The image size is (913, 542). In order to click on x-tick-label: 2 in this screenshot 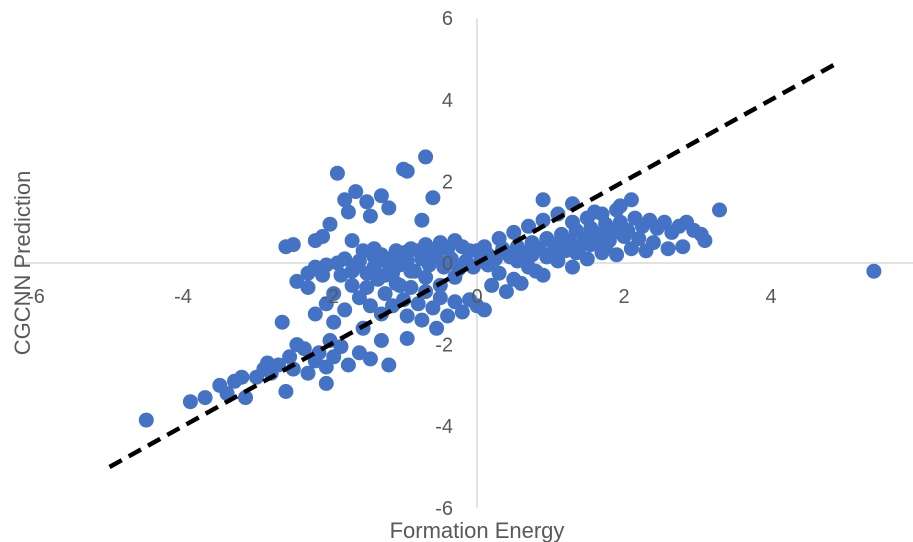, I will do `click(623, 297)`.